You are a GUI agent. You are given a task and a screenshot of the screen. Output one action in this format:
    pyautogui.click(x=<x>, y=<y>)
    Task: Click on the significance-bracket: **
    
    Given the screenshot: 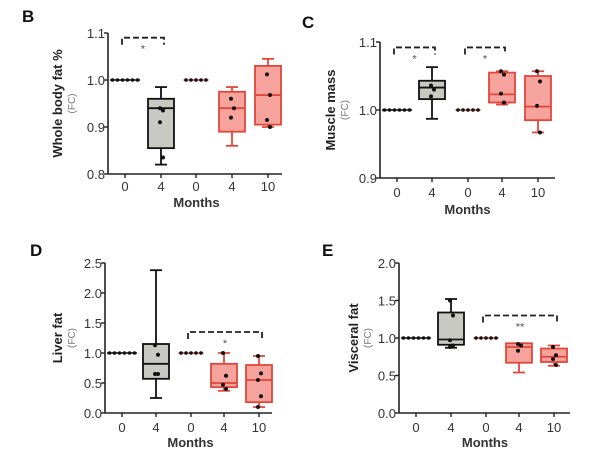 What is the action you would take?
    pyautogui.click(x=520, y=324)
    